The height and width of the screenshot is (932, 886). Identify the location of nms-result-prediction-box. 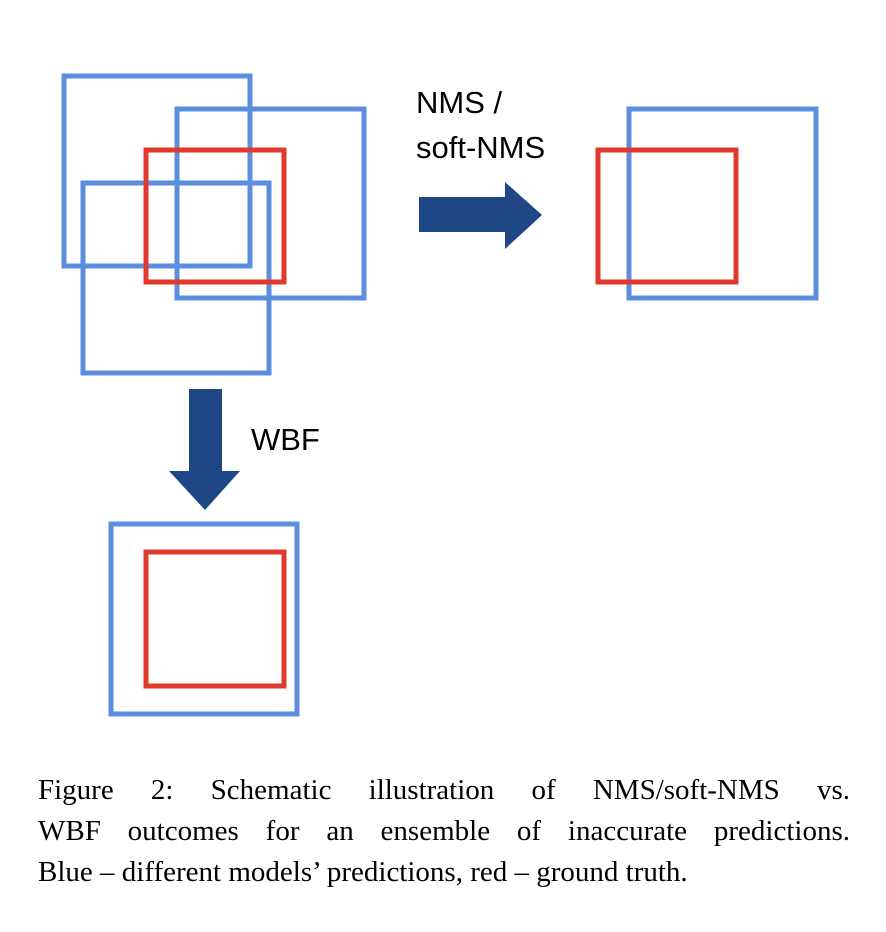
(722, 203).